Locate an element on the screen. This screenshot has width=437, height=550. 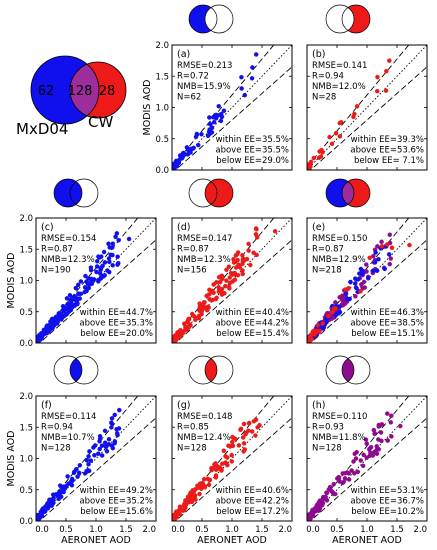
stat-text: R=0.85 is located at coordinates (193, 428).